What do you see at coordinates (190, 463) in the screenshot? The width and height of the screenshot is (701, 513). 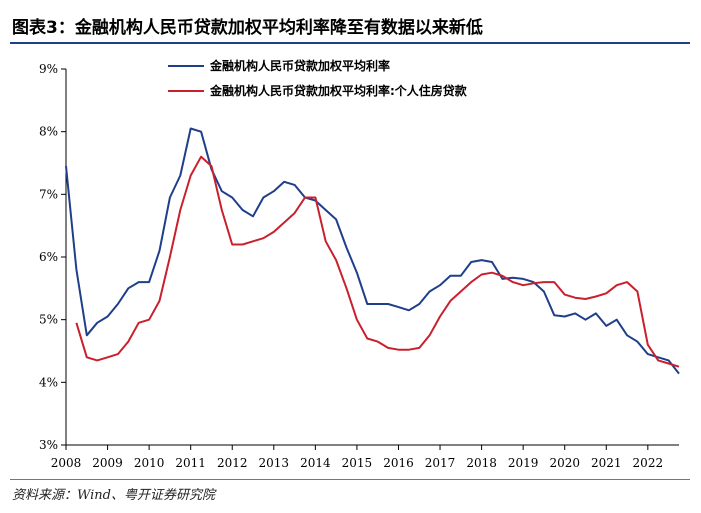 I see `x-tick-label: 2011` at bounding box center [190, 463].